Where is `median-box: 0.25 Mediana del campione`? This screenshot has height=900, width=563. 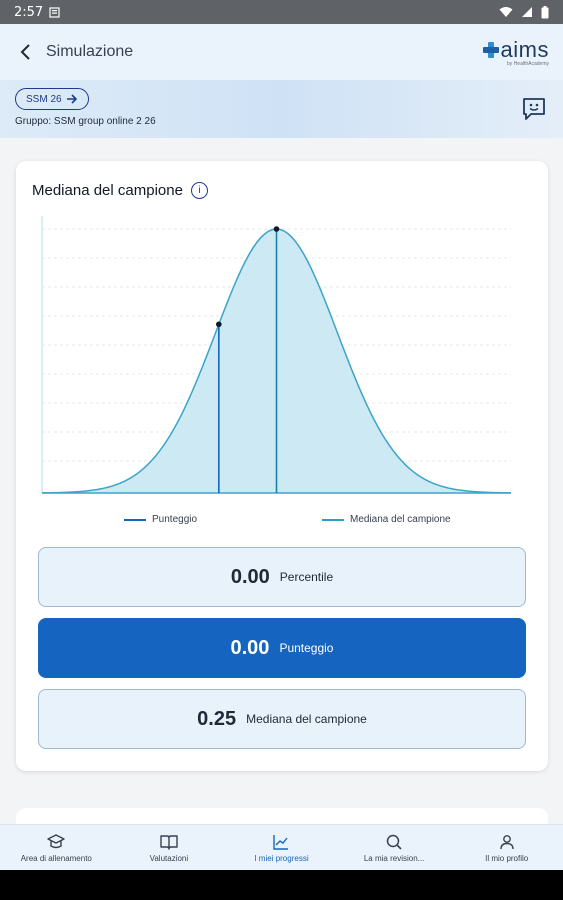 median-box: 0.25 Mediana del campione is located at coordinates (282, 719).